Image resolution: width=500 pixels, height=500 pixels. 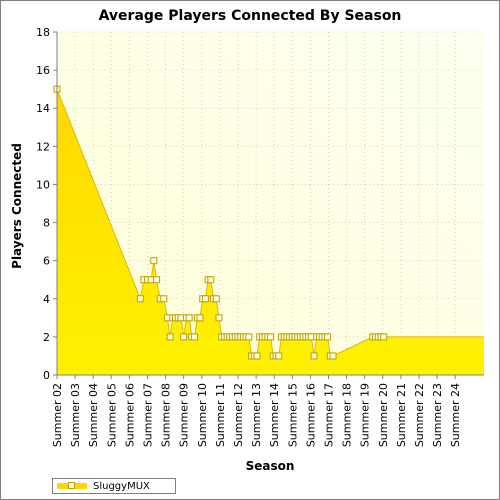 What do you see at coordinates (129, 415) in the screenshot?
I see `x-tick-label: Summer 06` at bounding box center [129, 415].